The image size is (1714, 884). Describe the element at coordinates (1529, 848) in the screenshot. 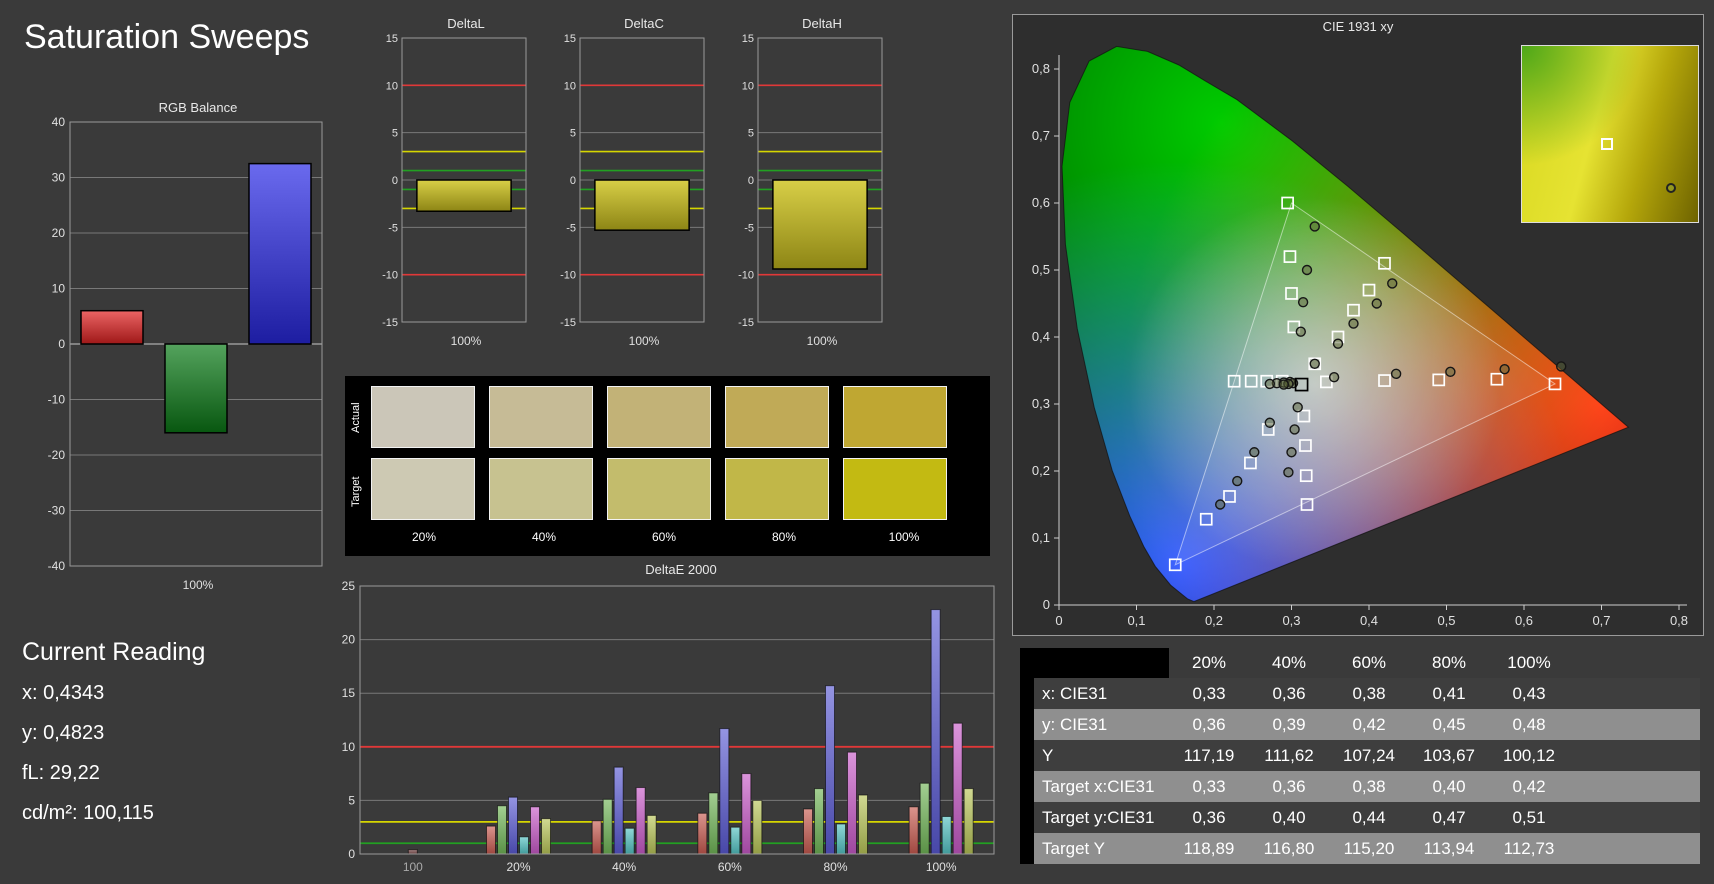

I see `table-value-cell: 112,73` at that location.